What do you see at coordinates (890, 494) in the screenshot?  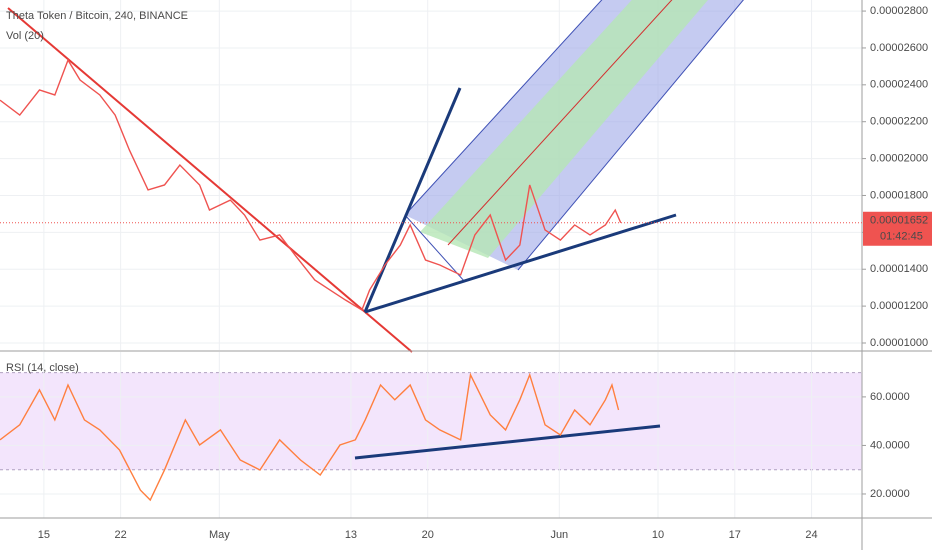 I see `y-tick-label: 20.0000` at bounding box center [890, 494].